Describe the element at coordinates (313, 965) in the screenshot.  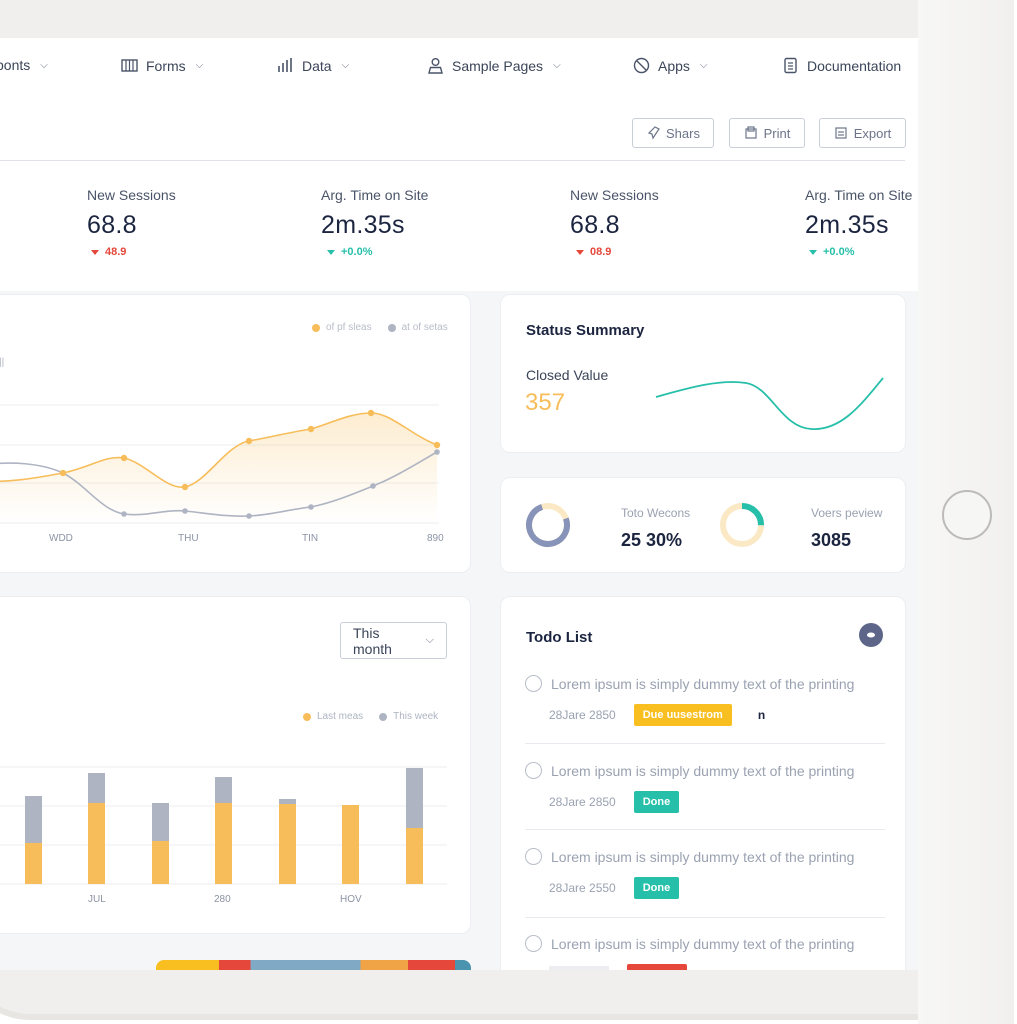
I see `partial-card-banner` at that location.